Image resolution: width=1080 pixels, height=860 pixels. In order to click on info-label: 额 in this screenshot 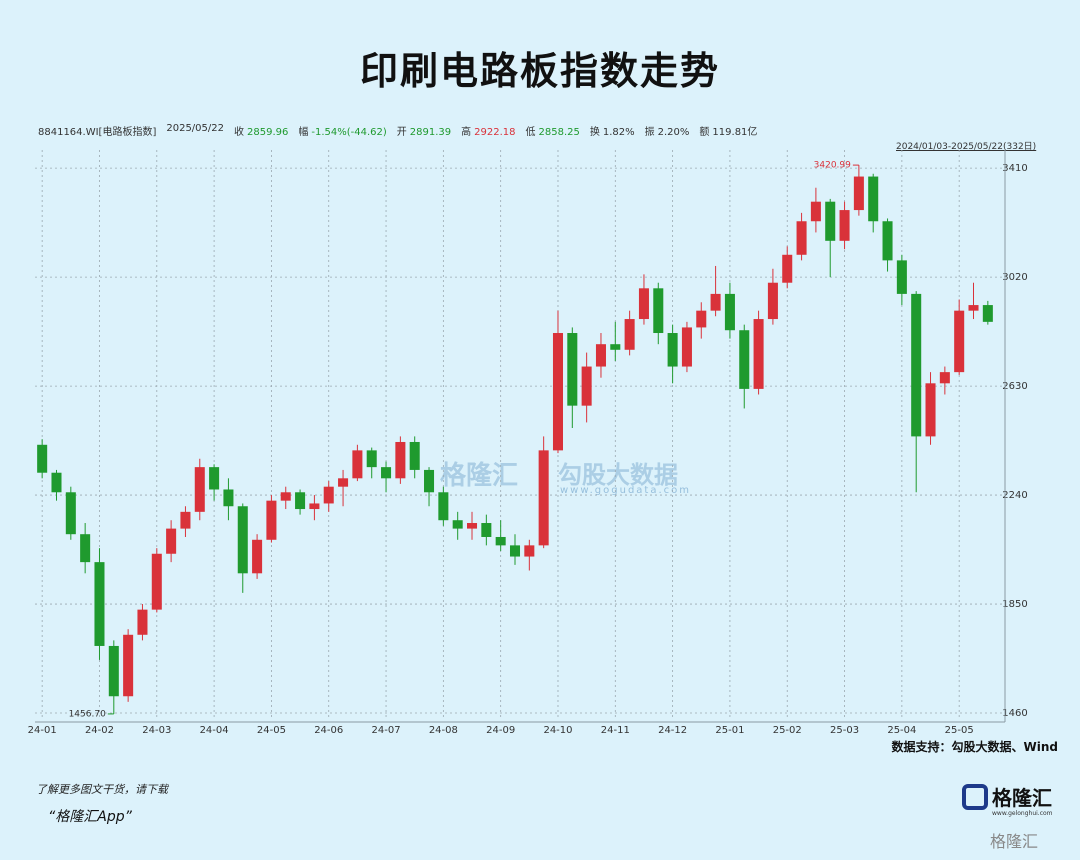, I will do `click(704, 132)`.